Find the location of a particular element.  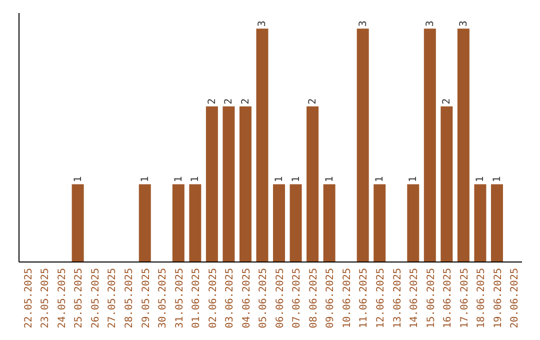

x-tick-label: 19.06.2025 is located at coordinates (498, 298).